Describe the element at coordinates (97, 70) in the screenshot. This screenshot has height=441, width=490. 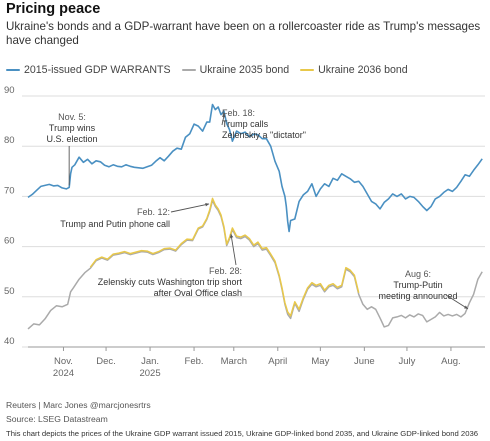
I see `legend-label-warrant: 2015-issued GDP WARRANTS` at that location.